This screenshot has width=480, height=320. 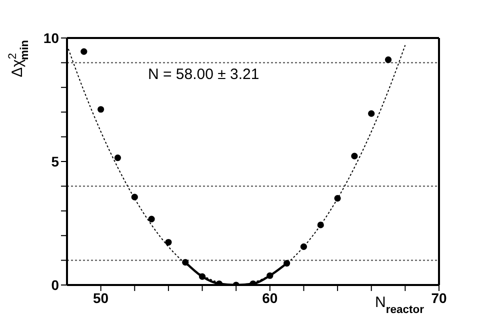 I want to click on x-tick-label: 50, so click(x=101, y=298).